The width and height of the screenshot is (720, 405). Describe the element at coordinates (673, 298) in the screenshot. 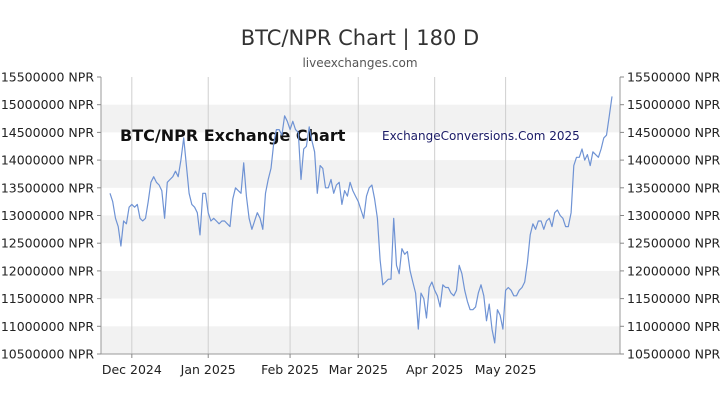

I see `y-tick-label-right: 11500000 NPR` at that location.